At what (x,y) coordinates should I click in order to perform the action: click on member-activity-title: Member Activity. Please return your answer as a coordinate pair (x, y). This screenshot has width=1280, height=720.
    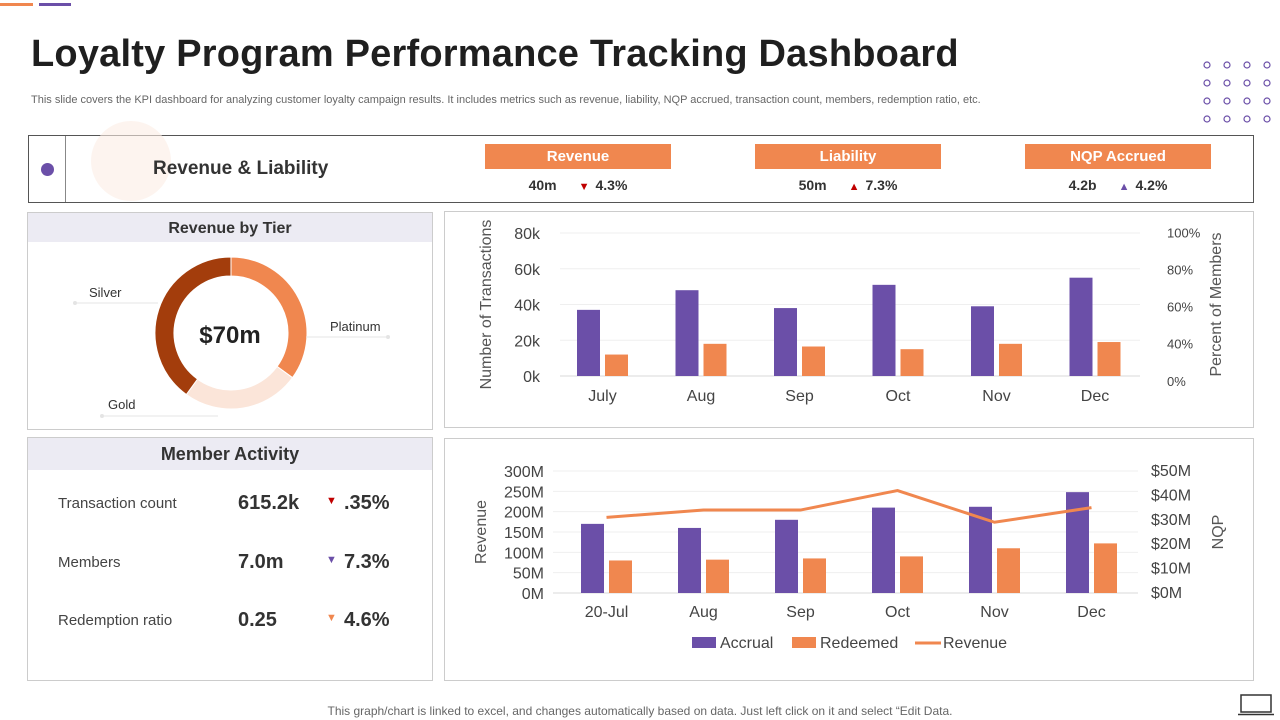
    Looking at the image, I should click on (230, 454).